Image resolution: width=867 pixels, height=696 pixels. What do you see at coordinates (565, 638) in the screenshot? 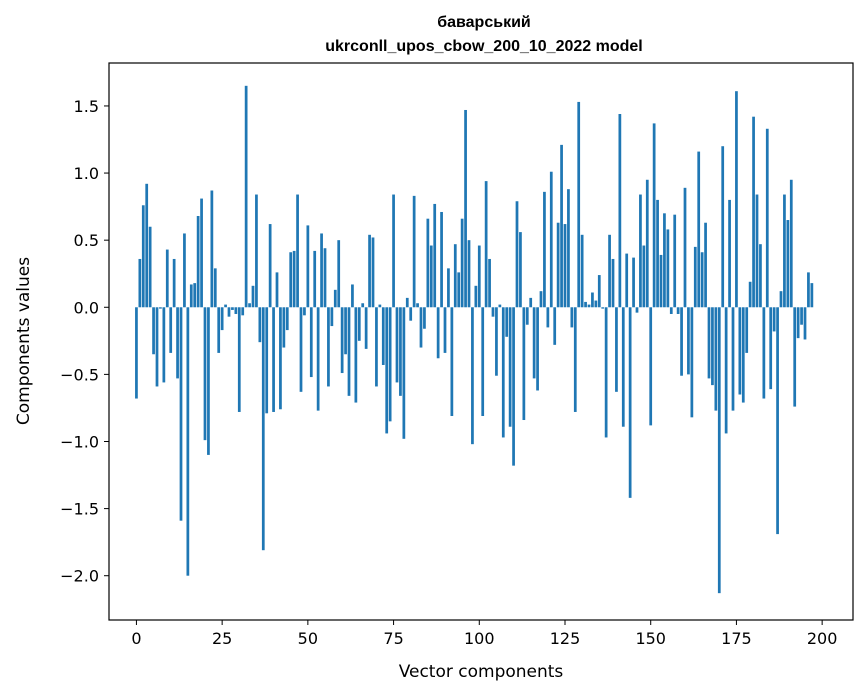
I see `x-tick-label: 125` at bounding box center [565, 638].